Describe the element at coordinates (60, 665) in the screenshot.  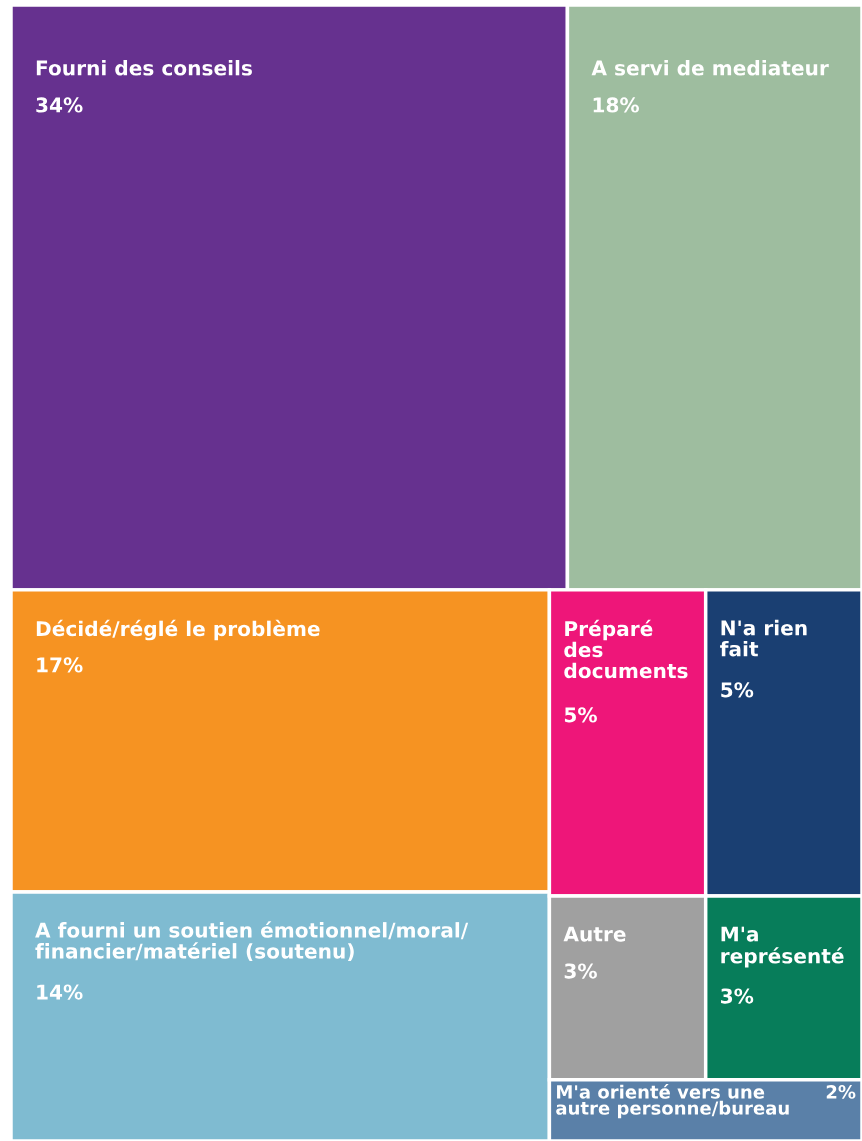
I see `data-label: 17%` at that location.